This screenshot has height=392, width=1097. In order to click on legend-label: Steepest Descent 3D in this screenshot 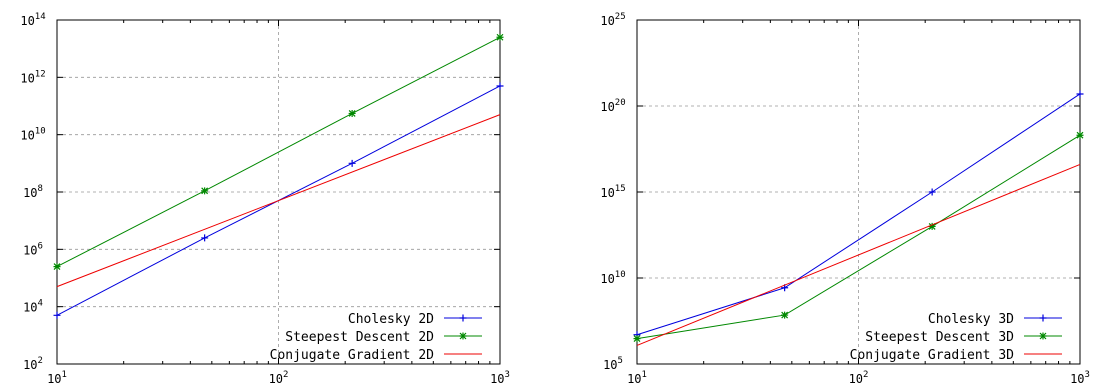, I will do `click(939, 337)`.